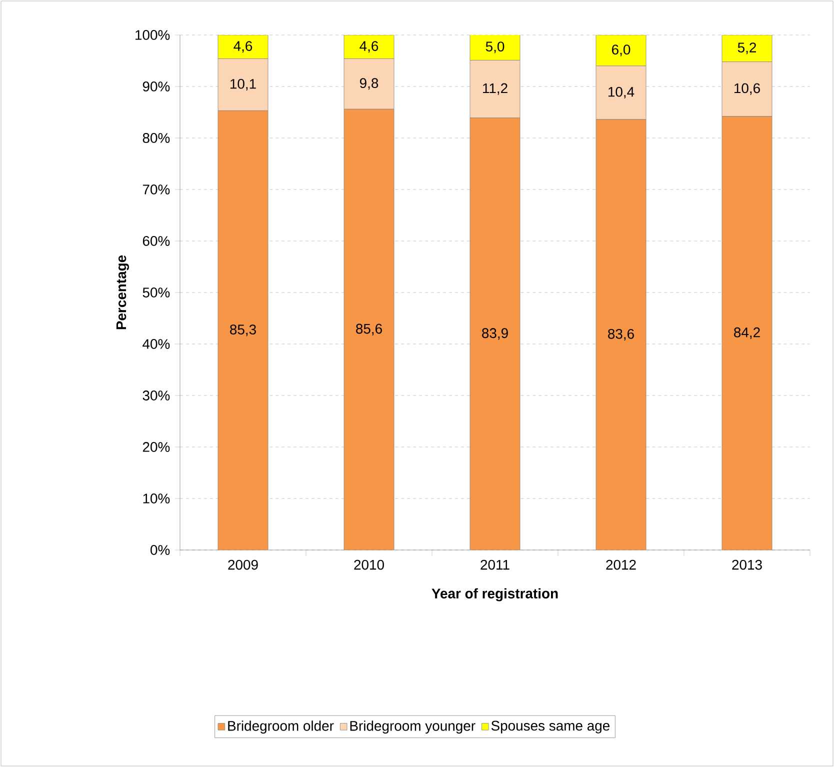 This screenshot has width=834, height=767. What do you see at coordinates (413, 727) in the screenshot?
I see `legend-label: Bridegroom younger` at bounding box center [413, 727].